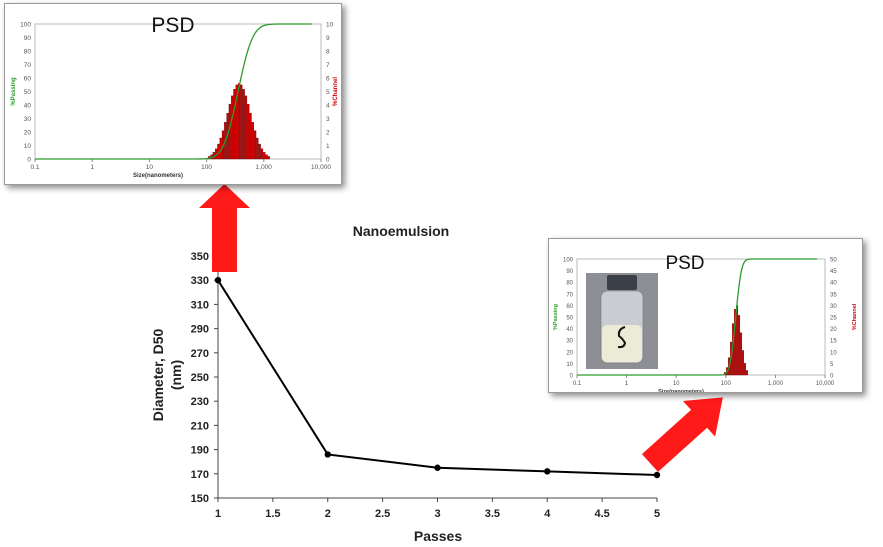 The image size is (883, 547). I want to click on plot-frame, so click(178, 91).